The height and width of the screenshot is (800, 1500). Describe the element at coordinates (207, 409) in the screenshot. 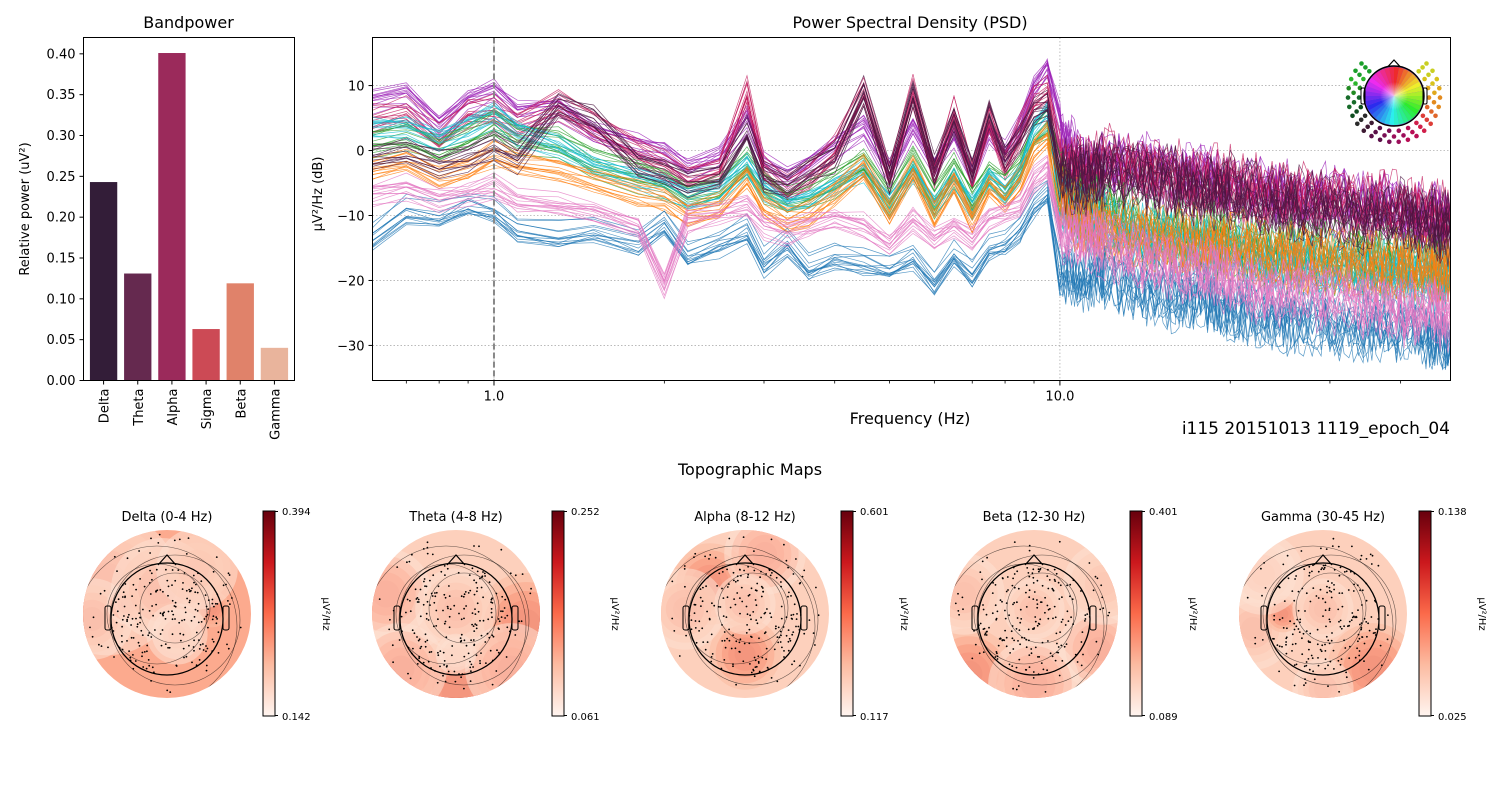

I see `bandpower-xtick-label: Sigma` at that location.